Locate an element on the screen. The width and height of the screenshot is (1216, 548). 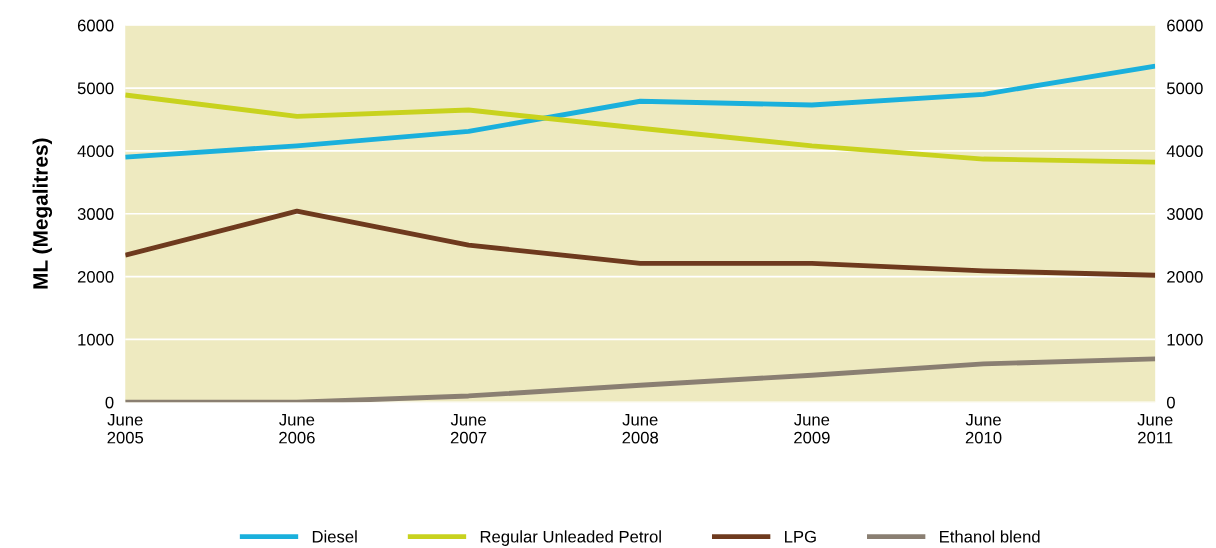
y2-tick-label: 2000 is located at coordinates (1185, 276).